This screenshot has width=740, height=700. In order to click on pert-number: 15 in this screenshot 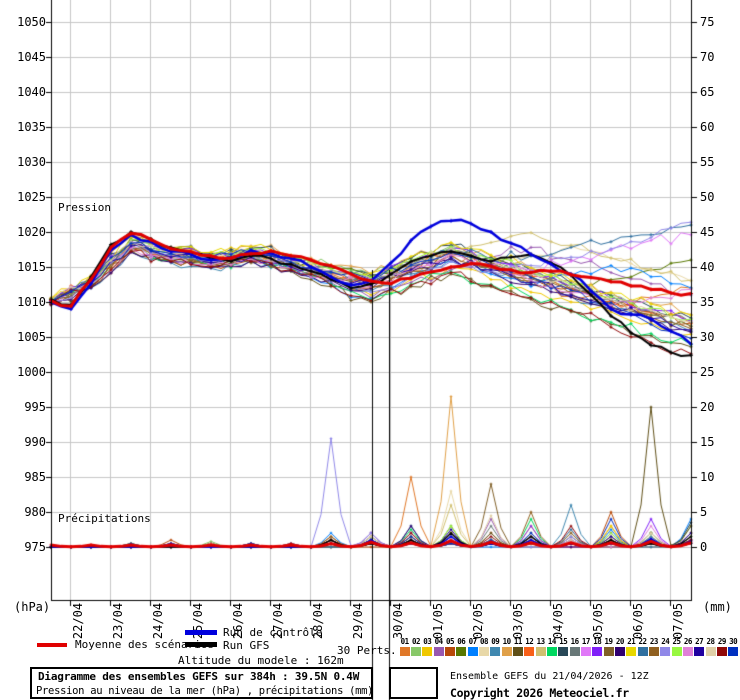, I will do `click(563, 641)`.